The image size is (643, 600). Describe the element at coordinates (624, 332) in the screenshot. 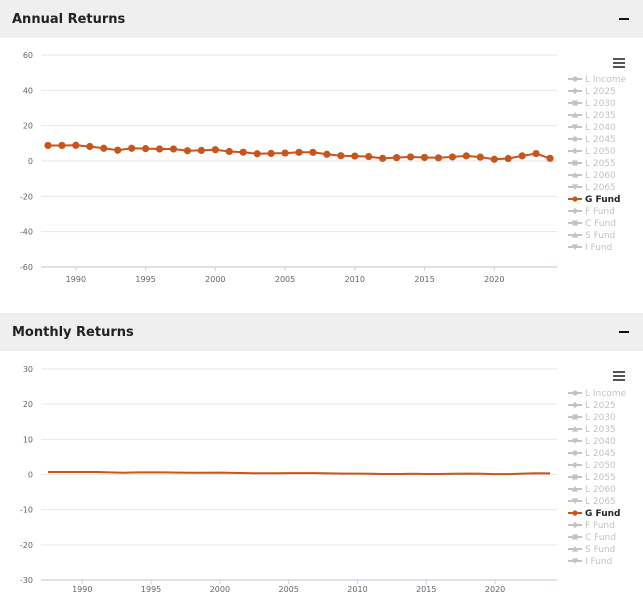

I see `collapse-monthly-button` at that location.